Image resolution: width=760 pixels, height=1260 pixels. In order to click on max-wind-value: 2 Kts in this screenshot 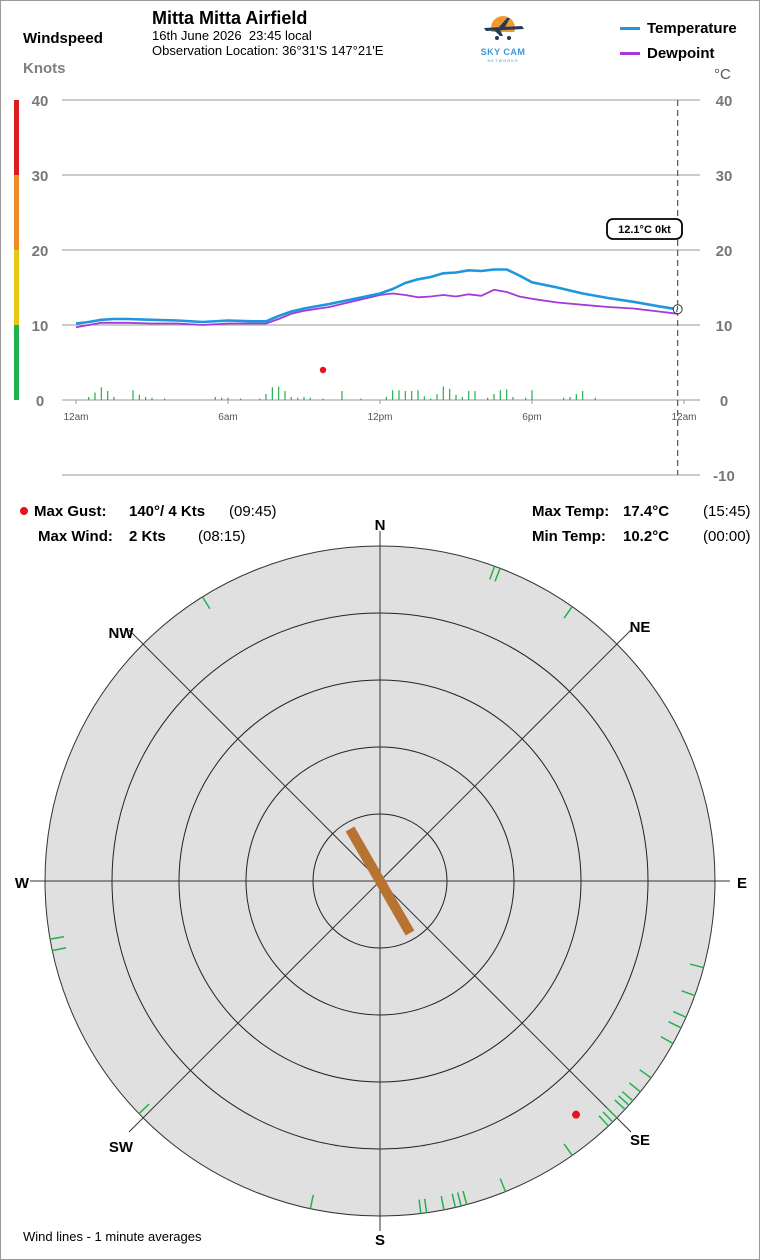, I will do `click(147, 536)`.